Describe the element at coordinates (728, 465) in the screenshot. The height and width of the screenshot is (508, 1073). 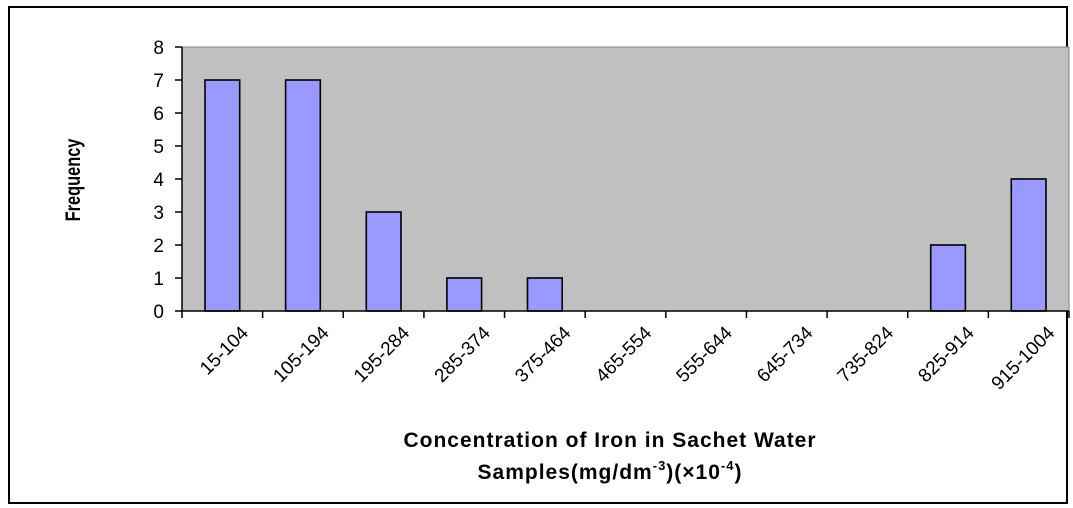
I see `x-title-sup-2: -4` at that location.